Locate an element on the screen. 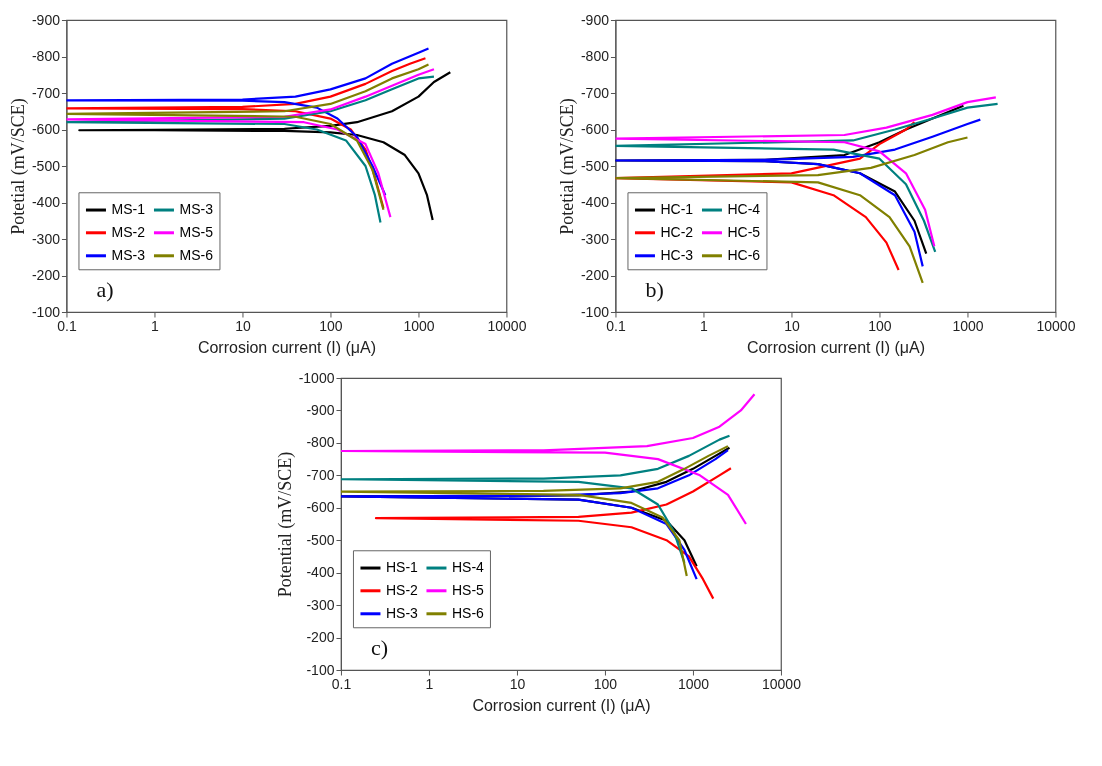 This screenshot has width=1102, height=766. legend-label: MS-2 is located at coordinates (128, 231).